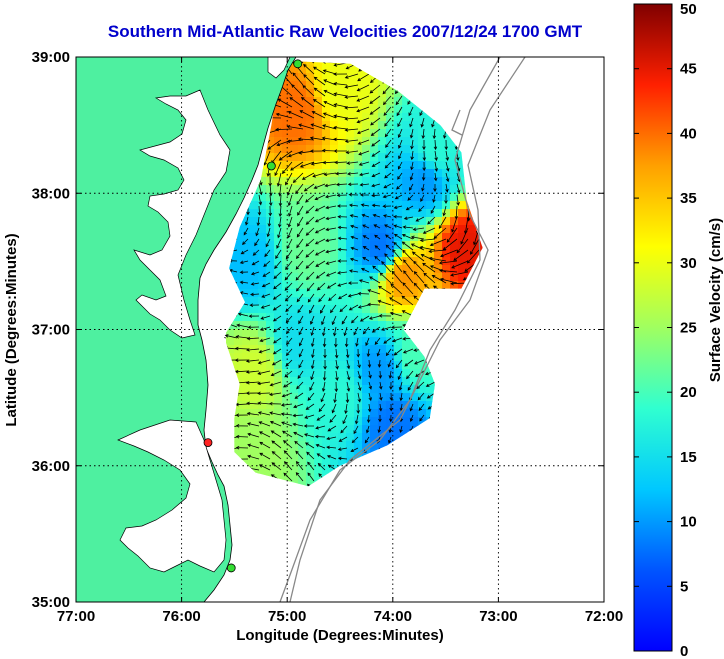 Image resolution: width=724 pixels, height=659 pixels. What do you see at coordinates (688, 9) in the screenshot?
I see `colorbar-tick-label: 50` at bounding box center [688, 9].